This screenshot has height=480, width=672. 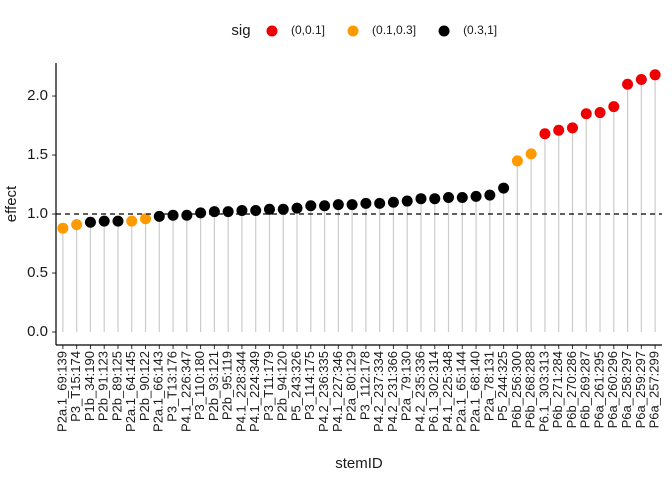 I want to click on x-tick-label: P3_T15:174, so click(x=75, y=386).